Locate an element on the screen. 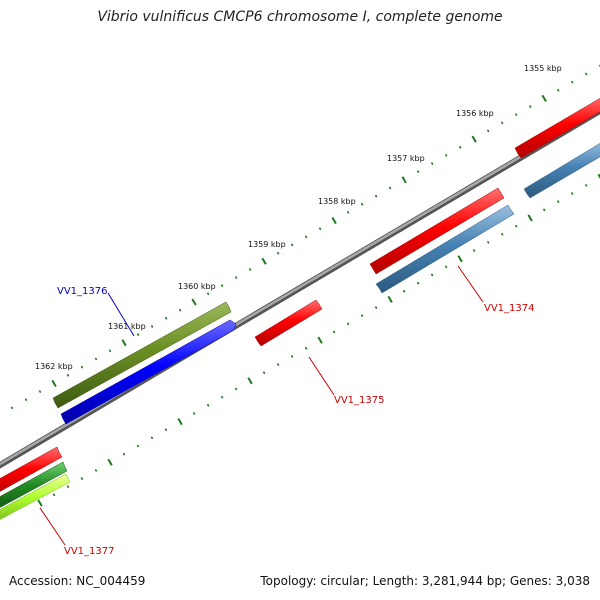 The image size is (600, 600). gene-label-vv1-1376: VV1_1376 is located at coordinates (82, 291).